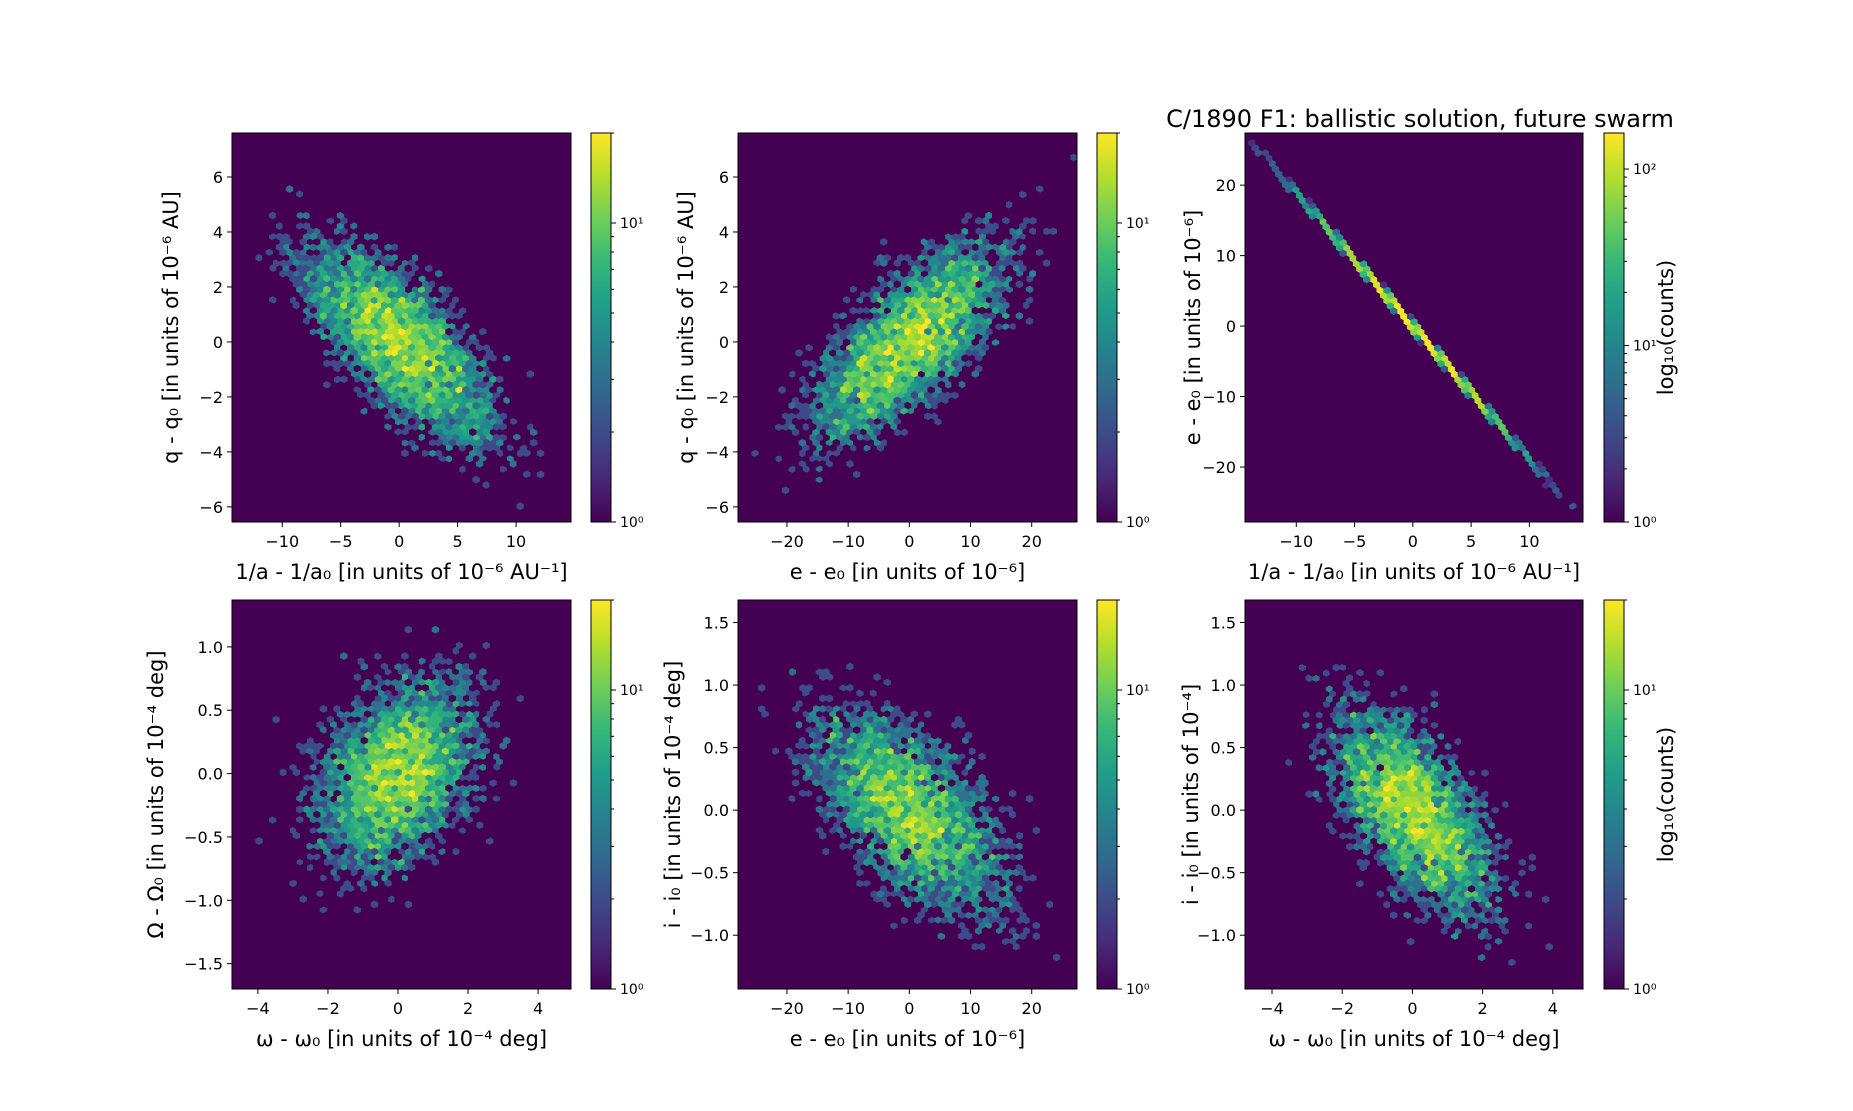  I want to click on hexbin-layer, so click(907, 327).